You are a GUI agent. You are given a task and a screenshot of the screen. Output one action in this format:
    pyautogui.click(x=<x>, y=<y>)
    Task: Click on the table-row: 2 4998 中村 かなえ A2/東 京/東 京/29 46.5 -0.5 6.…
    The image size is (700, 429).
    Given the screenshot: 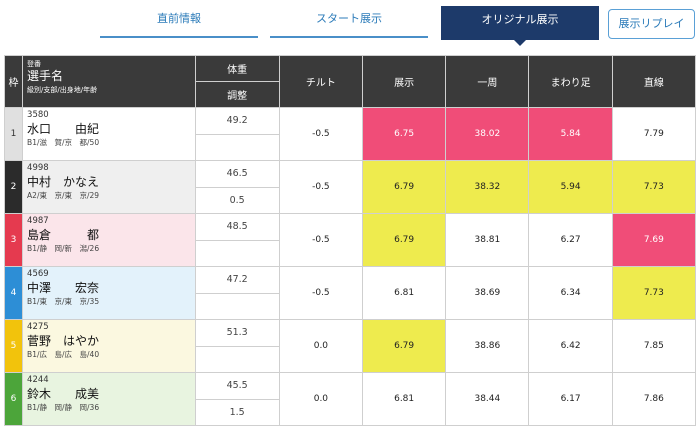 What is the action you would take?
    pyautogui.click(x=350, y=187)
    